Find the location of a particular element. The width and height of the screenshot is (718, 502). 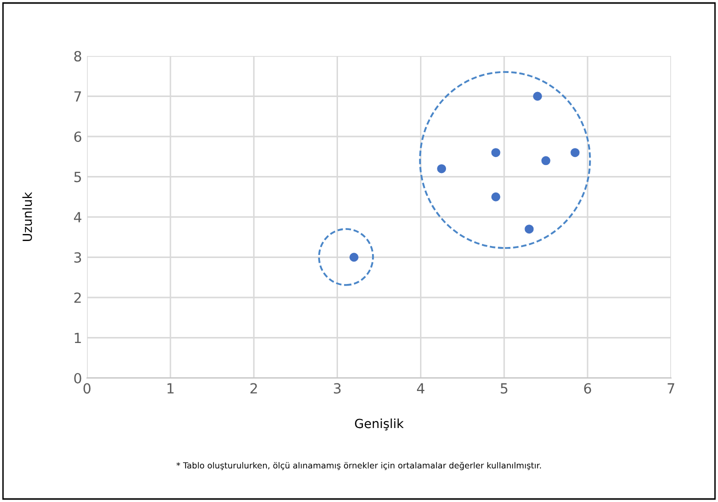

x-tick-label: 5 is located at coordinates (504, 388).